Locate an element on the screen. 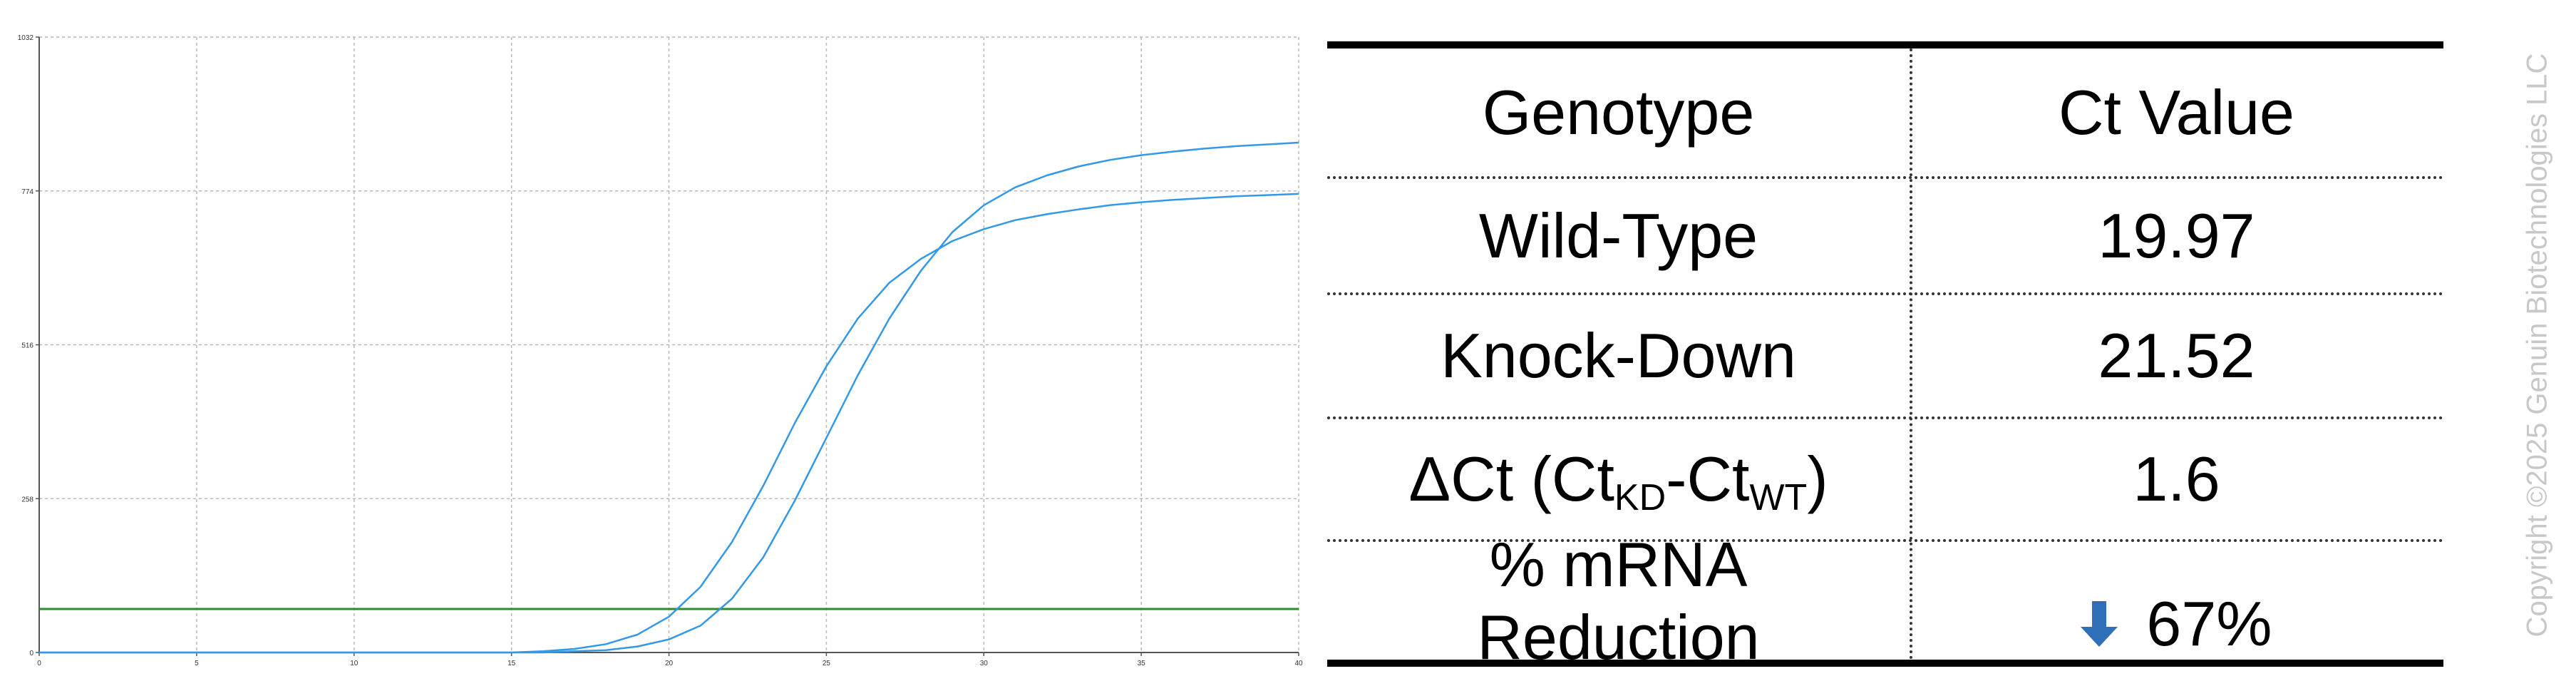  down-arrow-icon is located at coordinates (2099, 624).